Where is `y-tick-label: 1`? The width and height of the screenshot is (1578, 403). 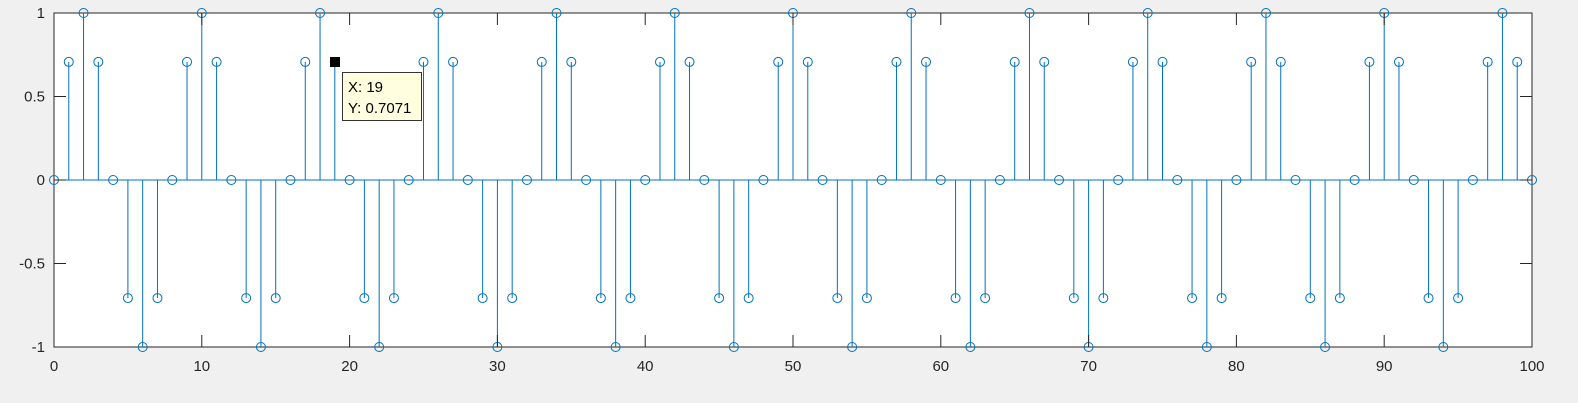 y-tick-label: 1 is located at coordinates (41, 13).